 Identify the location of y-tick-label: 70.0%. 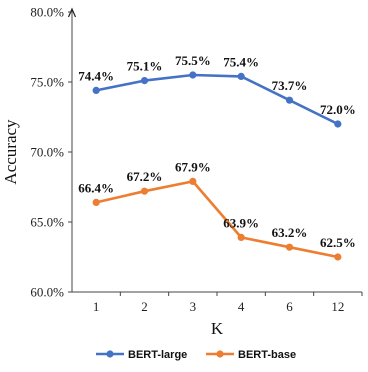
(47, 152).